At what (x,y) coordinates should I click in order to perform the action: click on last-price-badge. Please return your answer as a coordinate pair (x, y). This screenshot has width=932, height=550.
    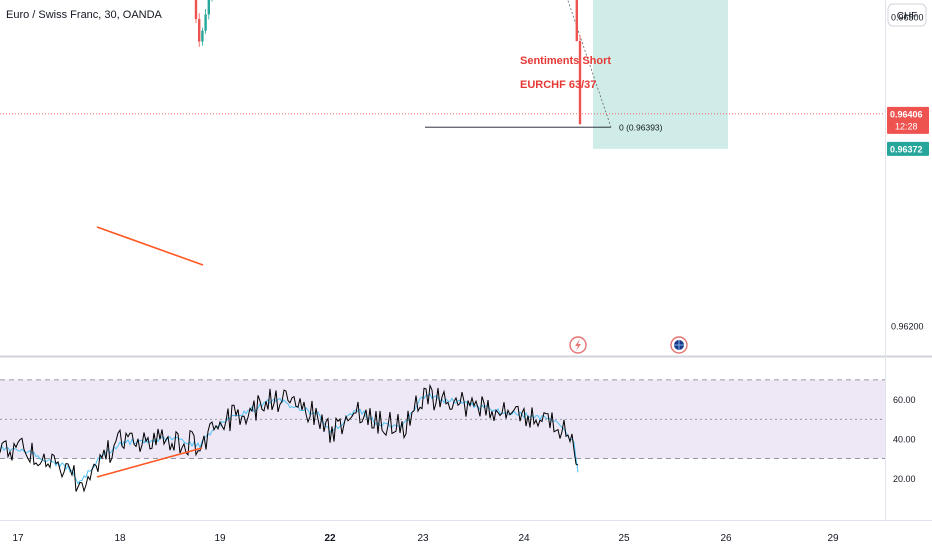
    Looking at the image, I should click on (908, 120).